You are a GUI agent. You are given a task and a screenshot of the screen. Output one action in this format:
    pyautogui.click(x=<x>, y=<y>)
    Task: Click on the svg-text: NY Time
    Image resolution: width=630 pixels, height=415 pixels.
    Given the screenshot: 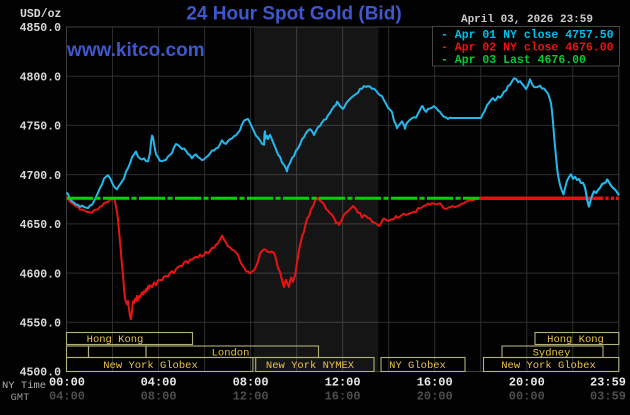 What is the action you would take?
    pyautogui.click(x=24, y=386)
    